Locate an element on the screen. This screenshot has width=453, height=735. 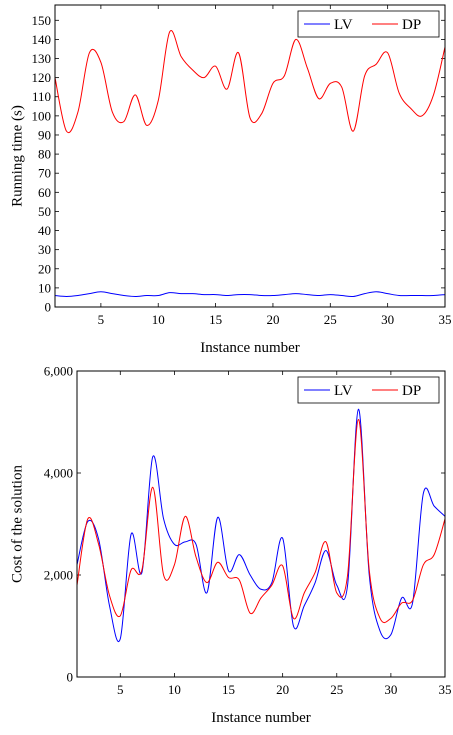
y-tick-label: 20 is located at coordinates (44, 268).